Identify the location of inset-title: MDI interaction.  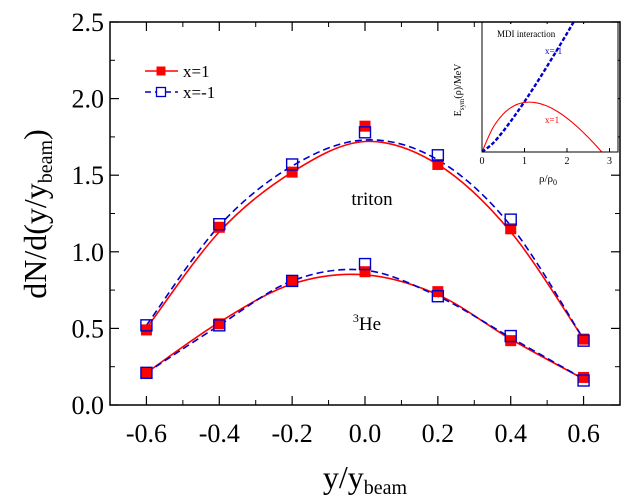
(526, 34).